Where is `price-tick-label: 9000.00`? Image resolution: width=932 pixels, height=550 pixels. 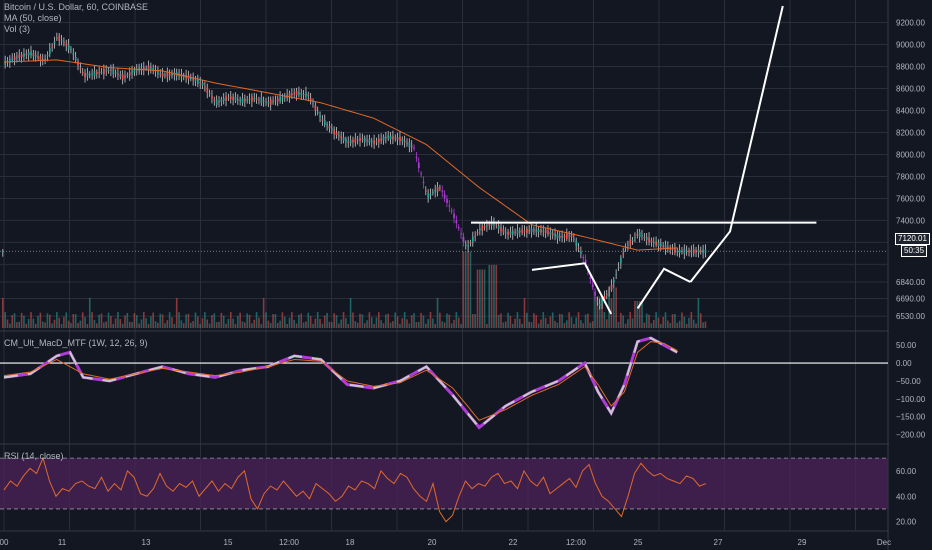 price-tick-label: 9000.00 is located at coordinates (910, 44).